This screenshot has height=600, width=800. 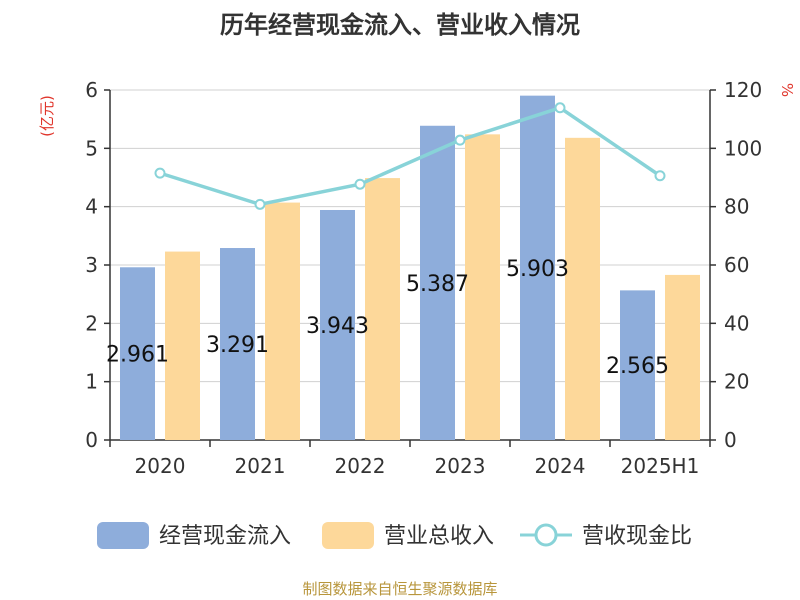 I want to click on right-axis-tick-label: 0, so click(x=730, y=440).